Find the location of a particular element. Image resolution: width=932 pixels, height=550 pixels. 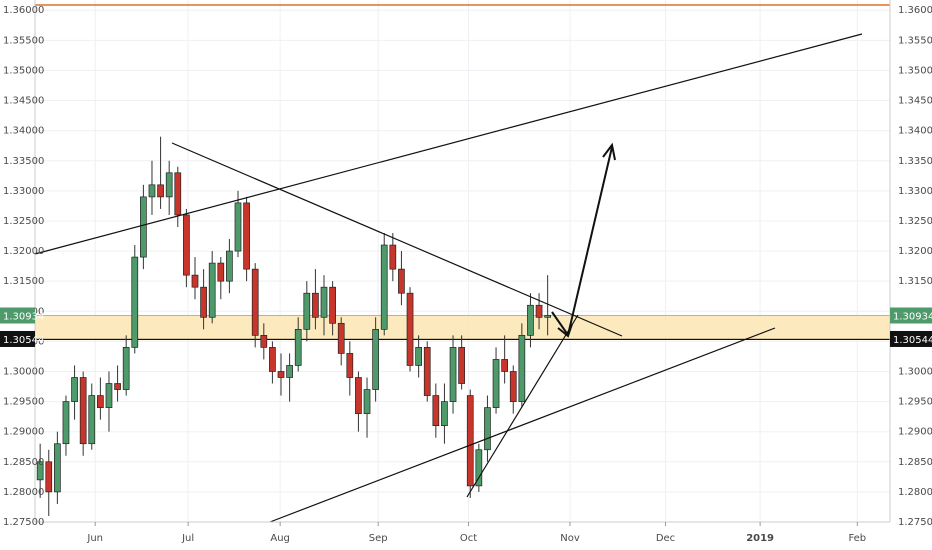

x-tick-label: Oct is located at coordinates (468, 538).